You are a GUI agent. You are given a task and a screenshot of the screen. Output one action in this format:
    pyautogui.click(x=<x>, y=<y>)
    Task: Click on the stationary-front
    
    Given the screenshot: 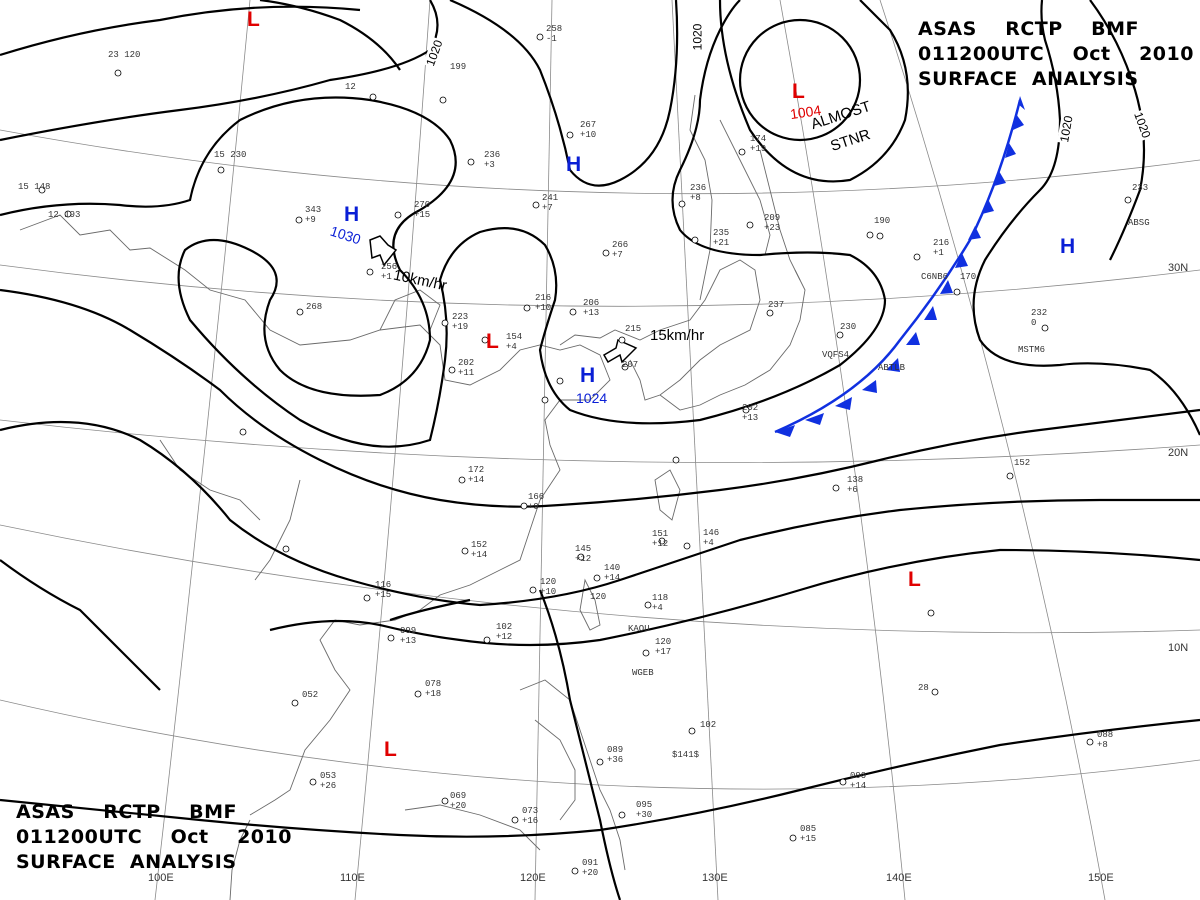 What is the action you would take?
    pyautogui.click(x=899, y=266)
    